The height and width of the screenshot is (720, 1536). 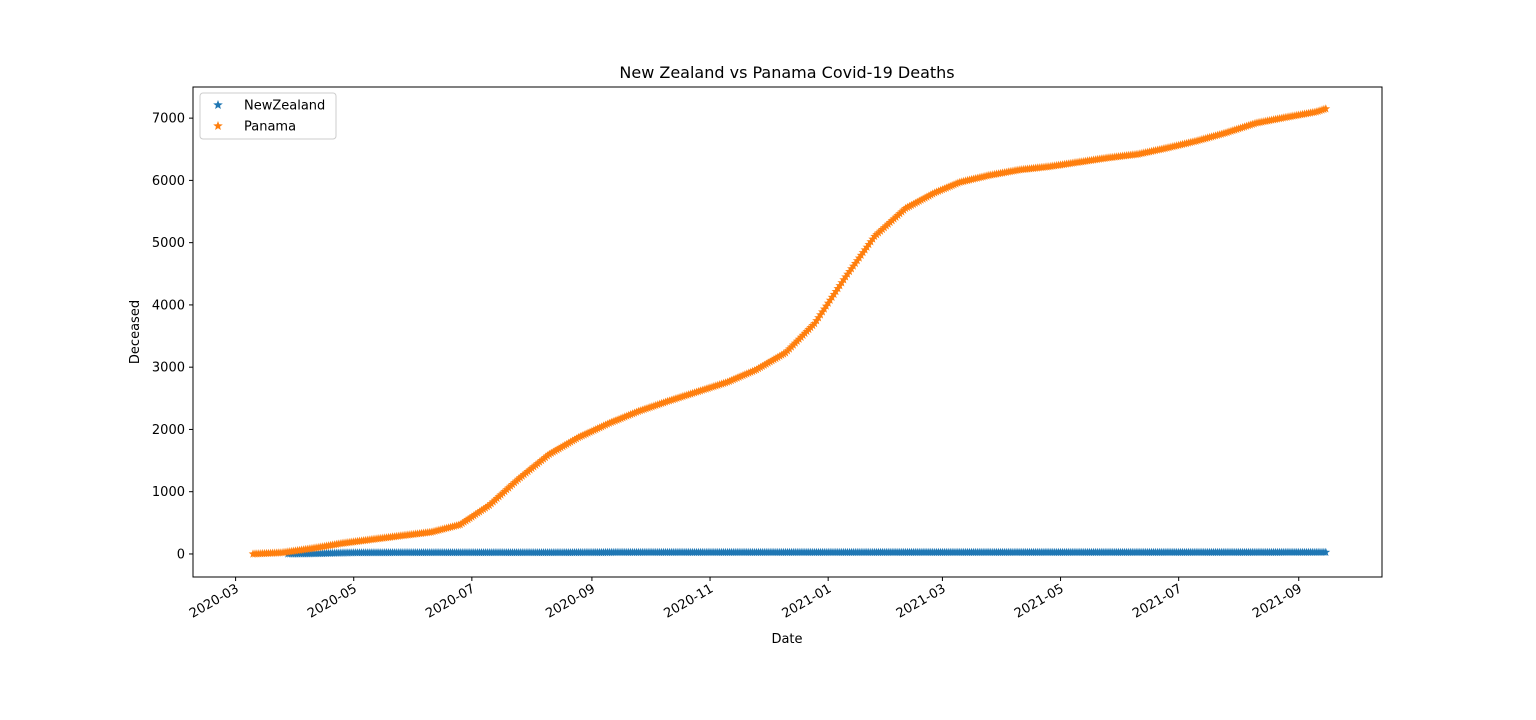 I want to click on y-axis-ticks: 0 1000 2000 3000 4000 5000 6000 7000, so click(x=172, y=337).